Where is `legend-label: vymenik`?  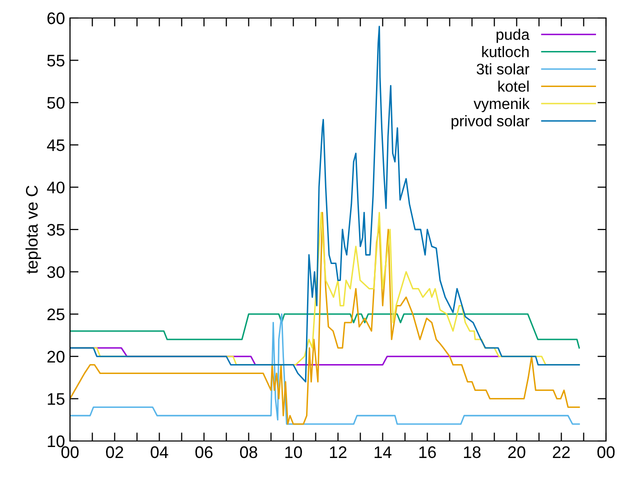 legend-label: vymenik is located at coordinates (502, 105).